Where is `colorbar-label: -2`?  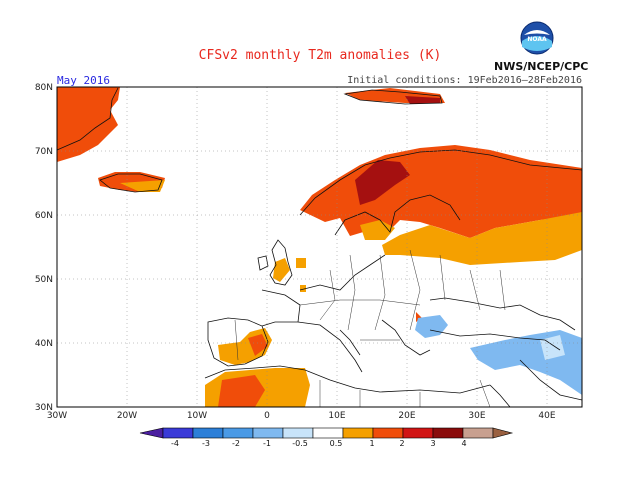 colorbar-label: -2 is located at coordinates (236, 443).